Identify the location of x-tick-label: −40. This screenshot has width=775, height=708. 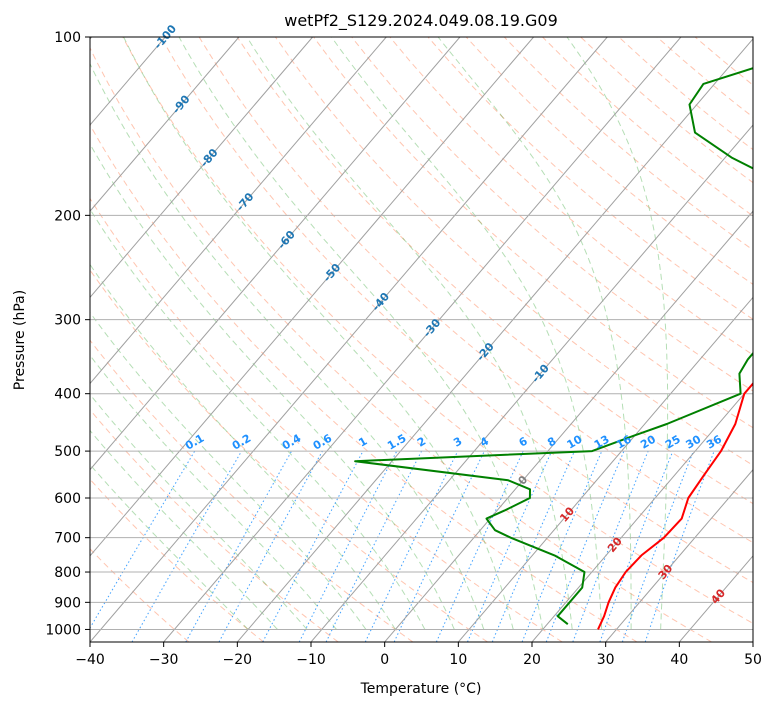
(90, 660).